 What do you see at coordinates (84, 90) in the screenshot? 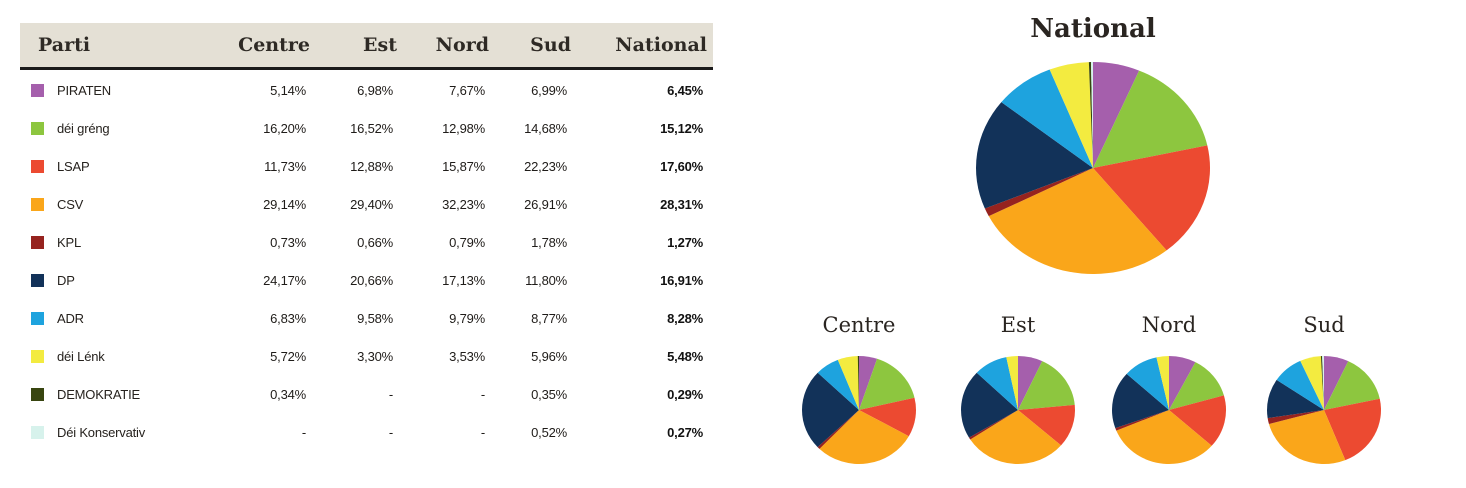
I see `party-name: PIRATEN` at bounding box center [84, 90].